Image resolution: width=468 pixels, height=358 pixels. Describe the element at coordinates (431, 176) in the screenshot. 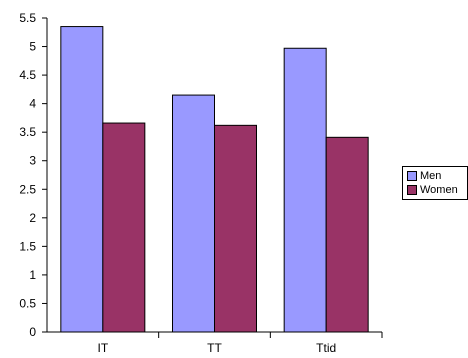

I see `legend-label-men: Men` at that location.